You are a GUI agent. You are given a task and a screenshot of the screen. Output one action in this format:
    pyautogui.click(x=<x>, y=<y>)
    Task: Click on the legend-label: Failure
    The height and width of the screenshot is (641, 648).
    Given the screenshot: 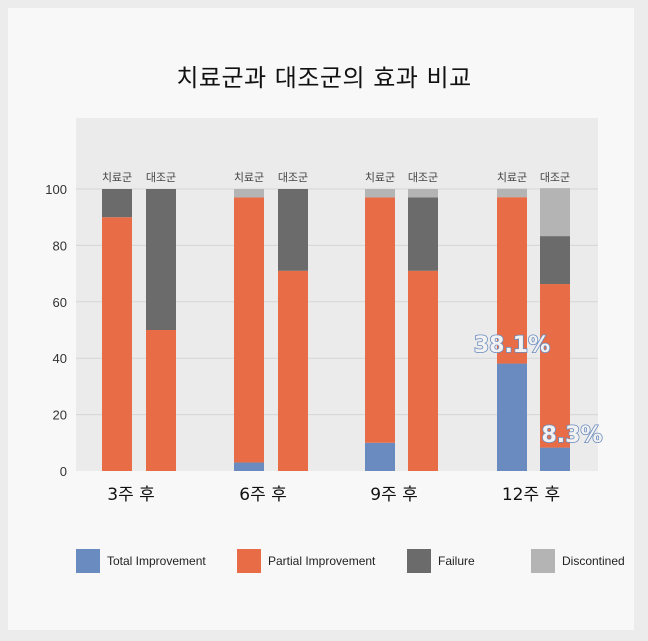 What is the action you would take?
    pyautogui.click(x=456, y=561)
    